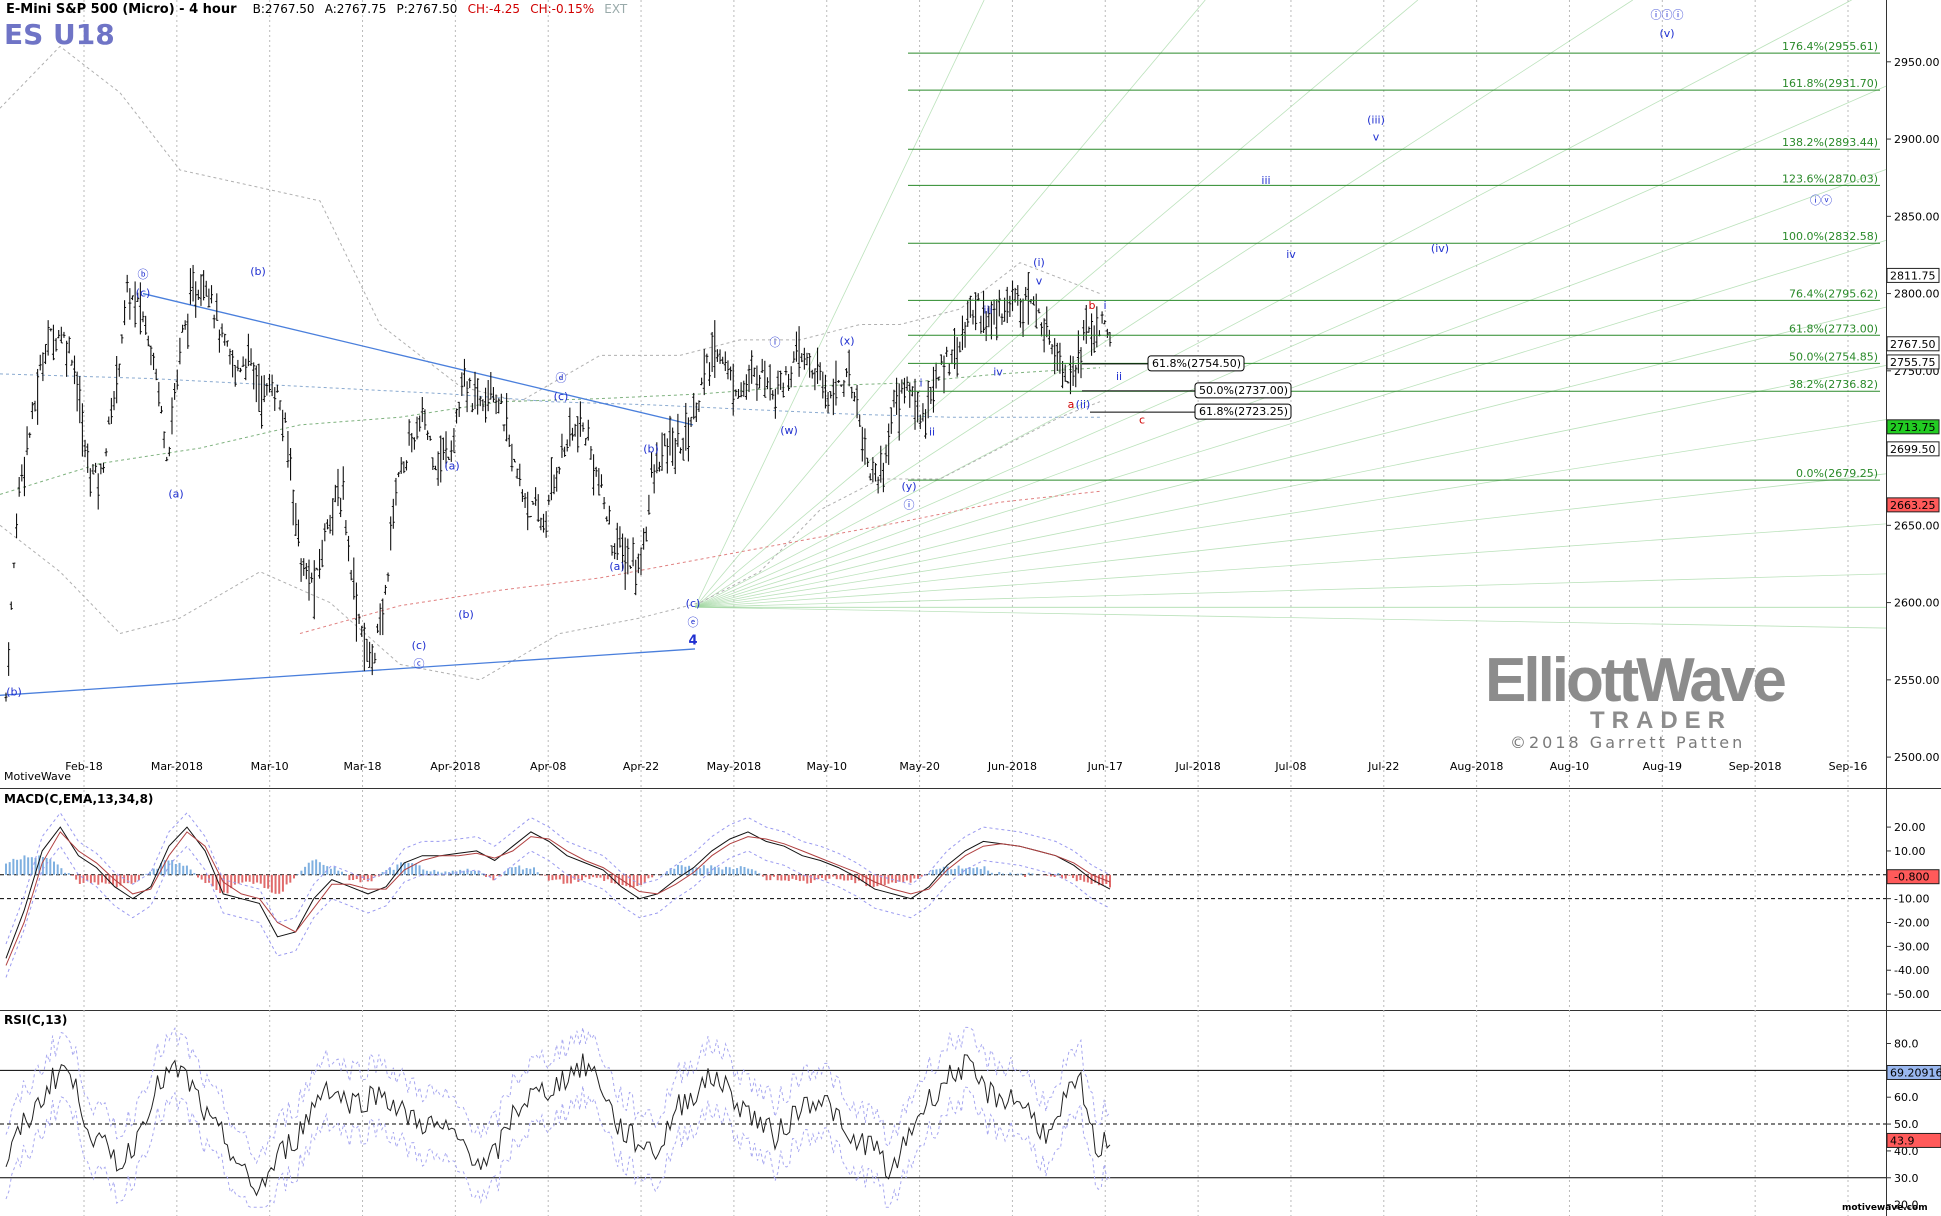 This screenshot has width=1941, height=1216. What do you see at coordinates (1833, 328) in the screenshot?
I see `fib-level-label: 61.8%(2773.00)` at bounding box center [1833, 328].